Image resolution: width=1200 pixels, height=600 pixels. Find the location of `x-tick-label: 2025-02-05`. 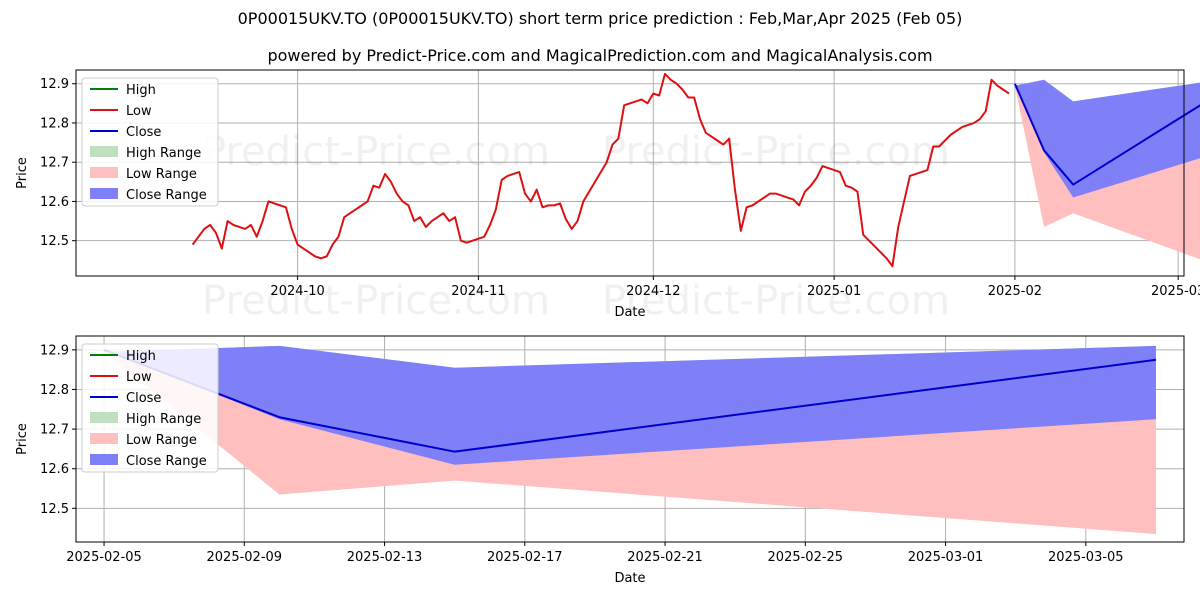

x-tick-label: 2025-02-05 is located at coordinates (104, 557).